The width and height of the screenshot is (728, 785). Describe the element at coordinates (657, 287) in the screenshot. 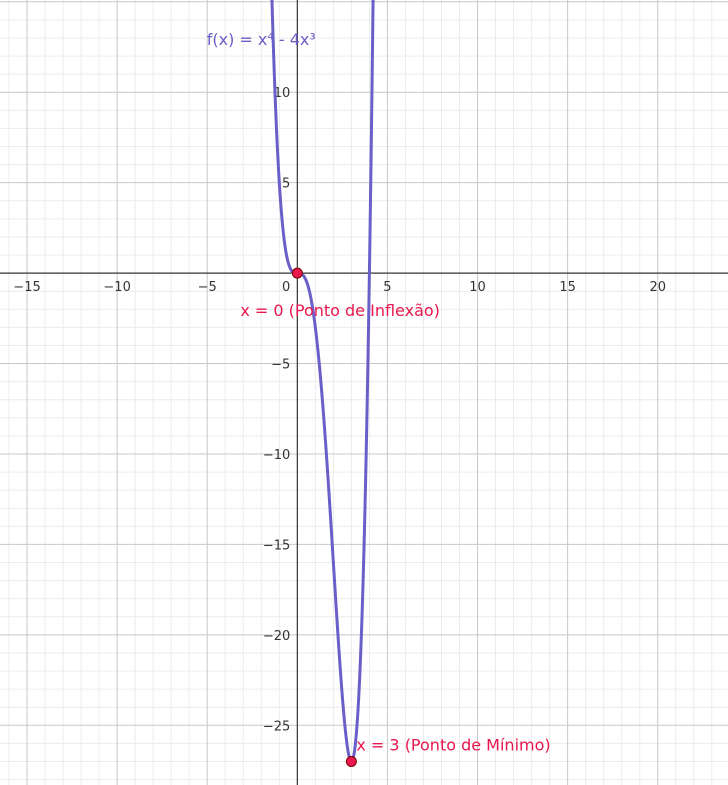

I see `x-tick-label: 20` at that location.